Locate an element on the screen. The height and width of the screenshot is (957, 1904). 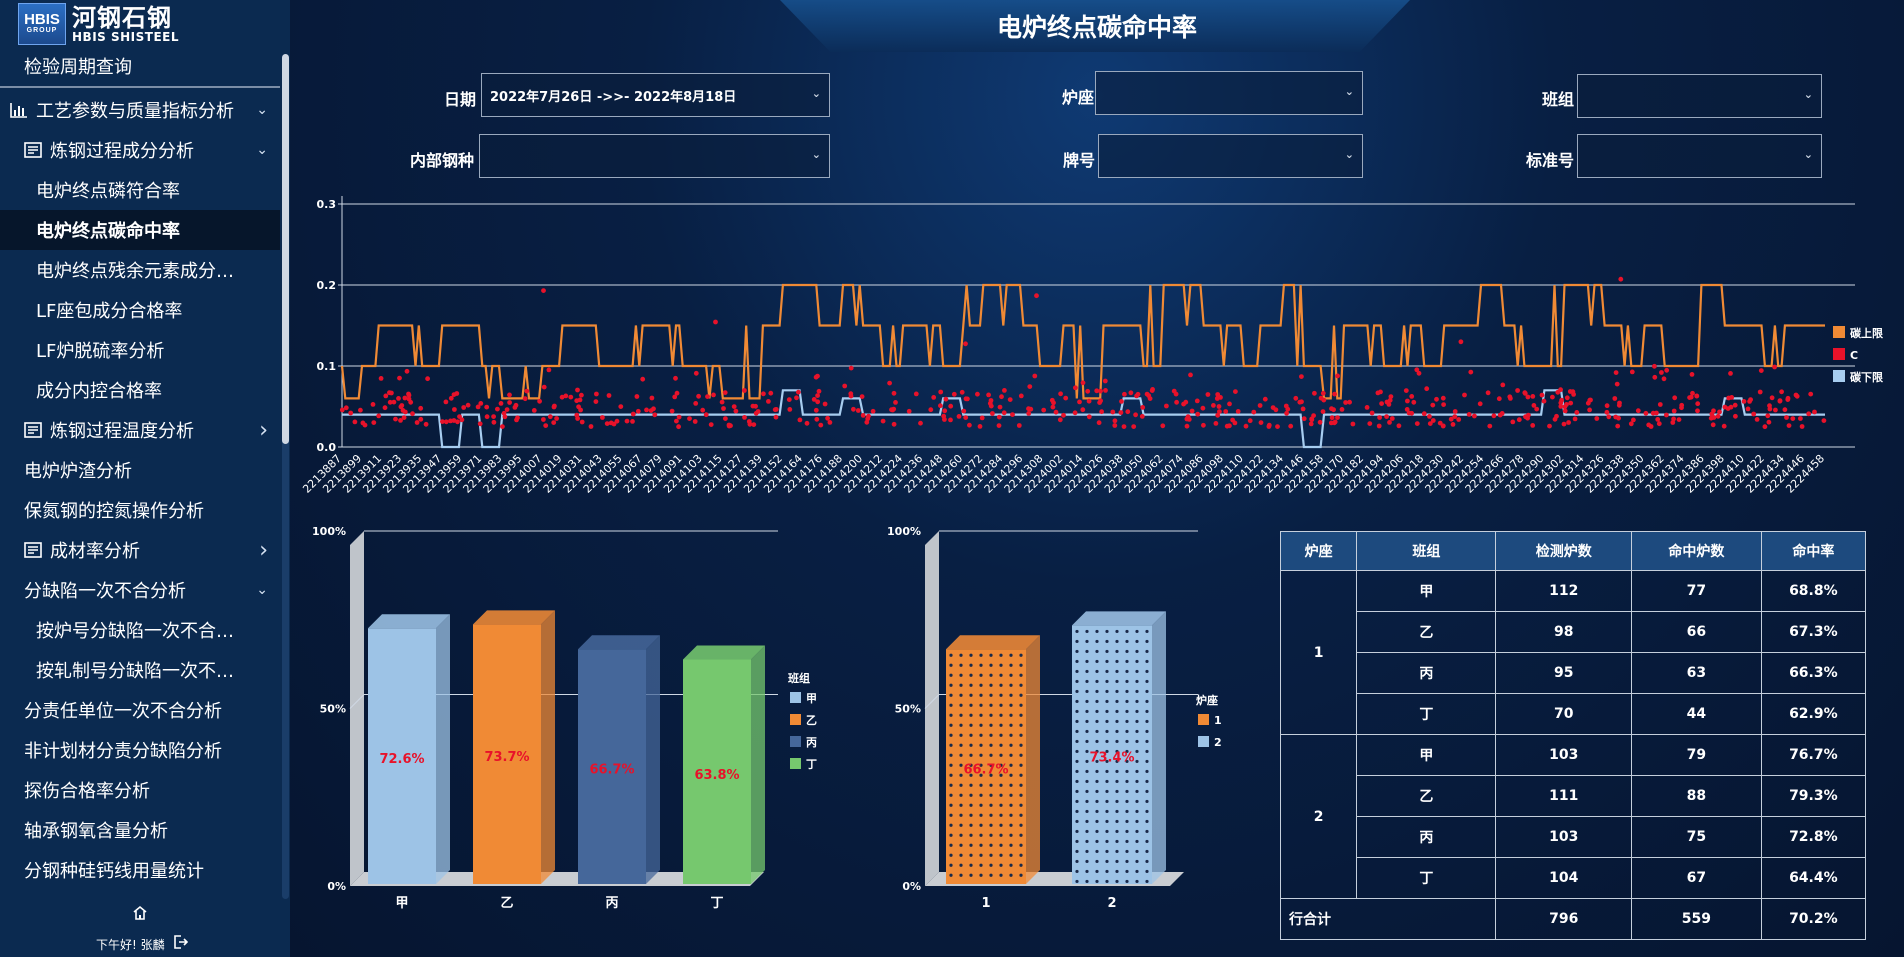
logout-icon is located at coordinates (180, 942).